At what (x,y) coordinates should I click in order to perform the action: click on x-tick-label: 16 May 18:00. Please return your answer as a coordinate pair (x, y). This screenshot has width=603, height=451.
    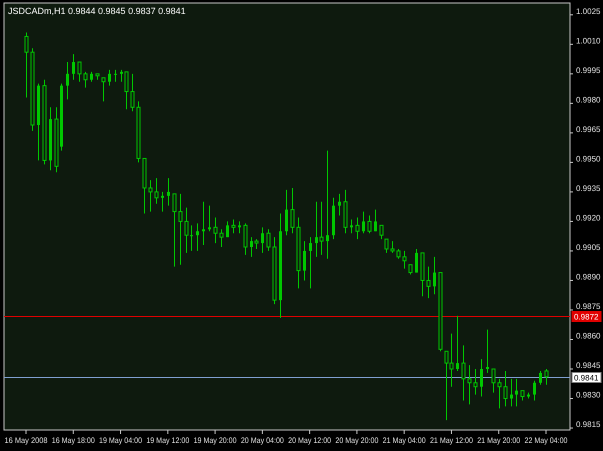
    Looking at the image, I should click on (76, 440).